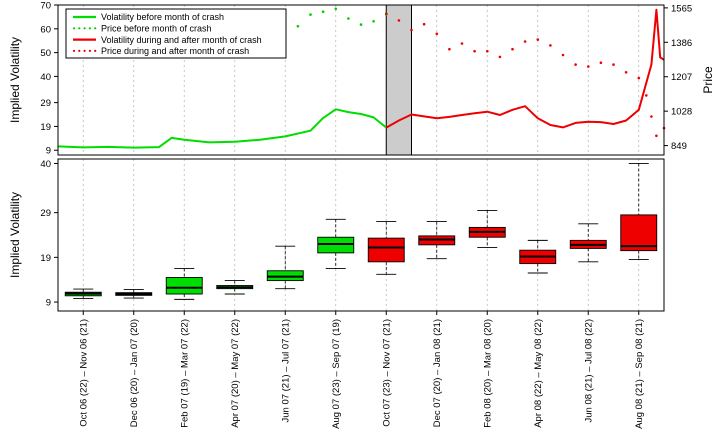 Image resolution: width=722 pixels, height=436 pixels. What do you see at coordinates (156, 29) in the screenshot?
I see `legend-label: Price before month of crash` at bounding box center [156, 29].